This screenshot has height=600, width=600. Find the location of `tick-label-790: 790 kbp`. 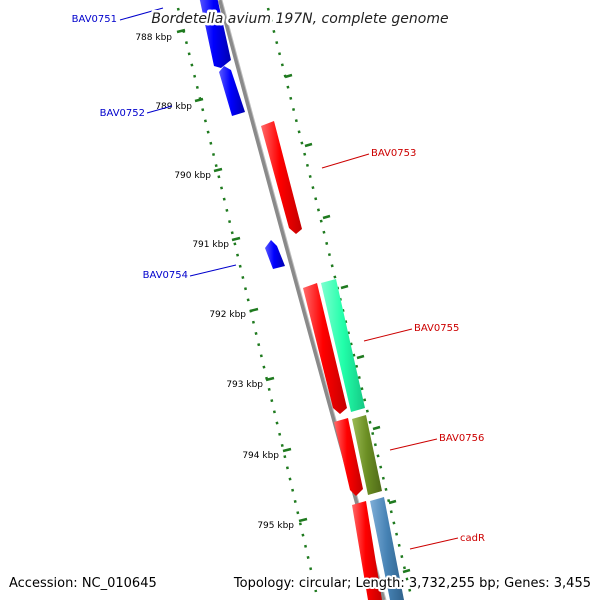

tick-label-790: 790 kbp is located at coordinates (192, 176).